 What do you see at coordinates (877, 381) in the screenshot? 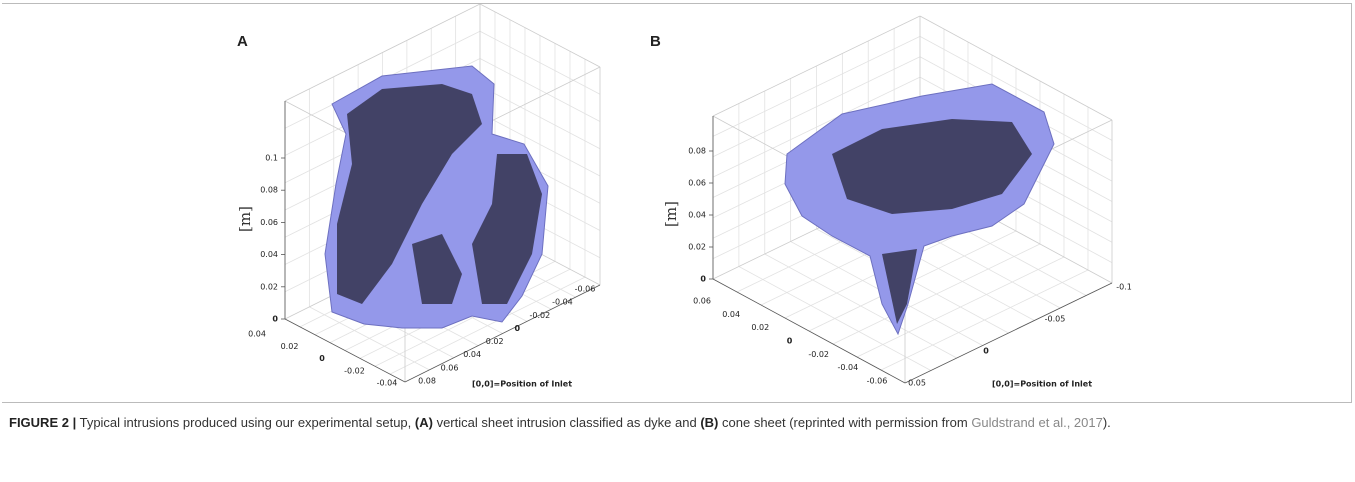
I see `x-tick-label: -0.06` at bounding box center [877, 381].